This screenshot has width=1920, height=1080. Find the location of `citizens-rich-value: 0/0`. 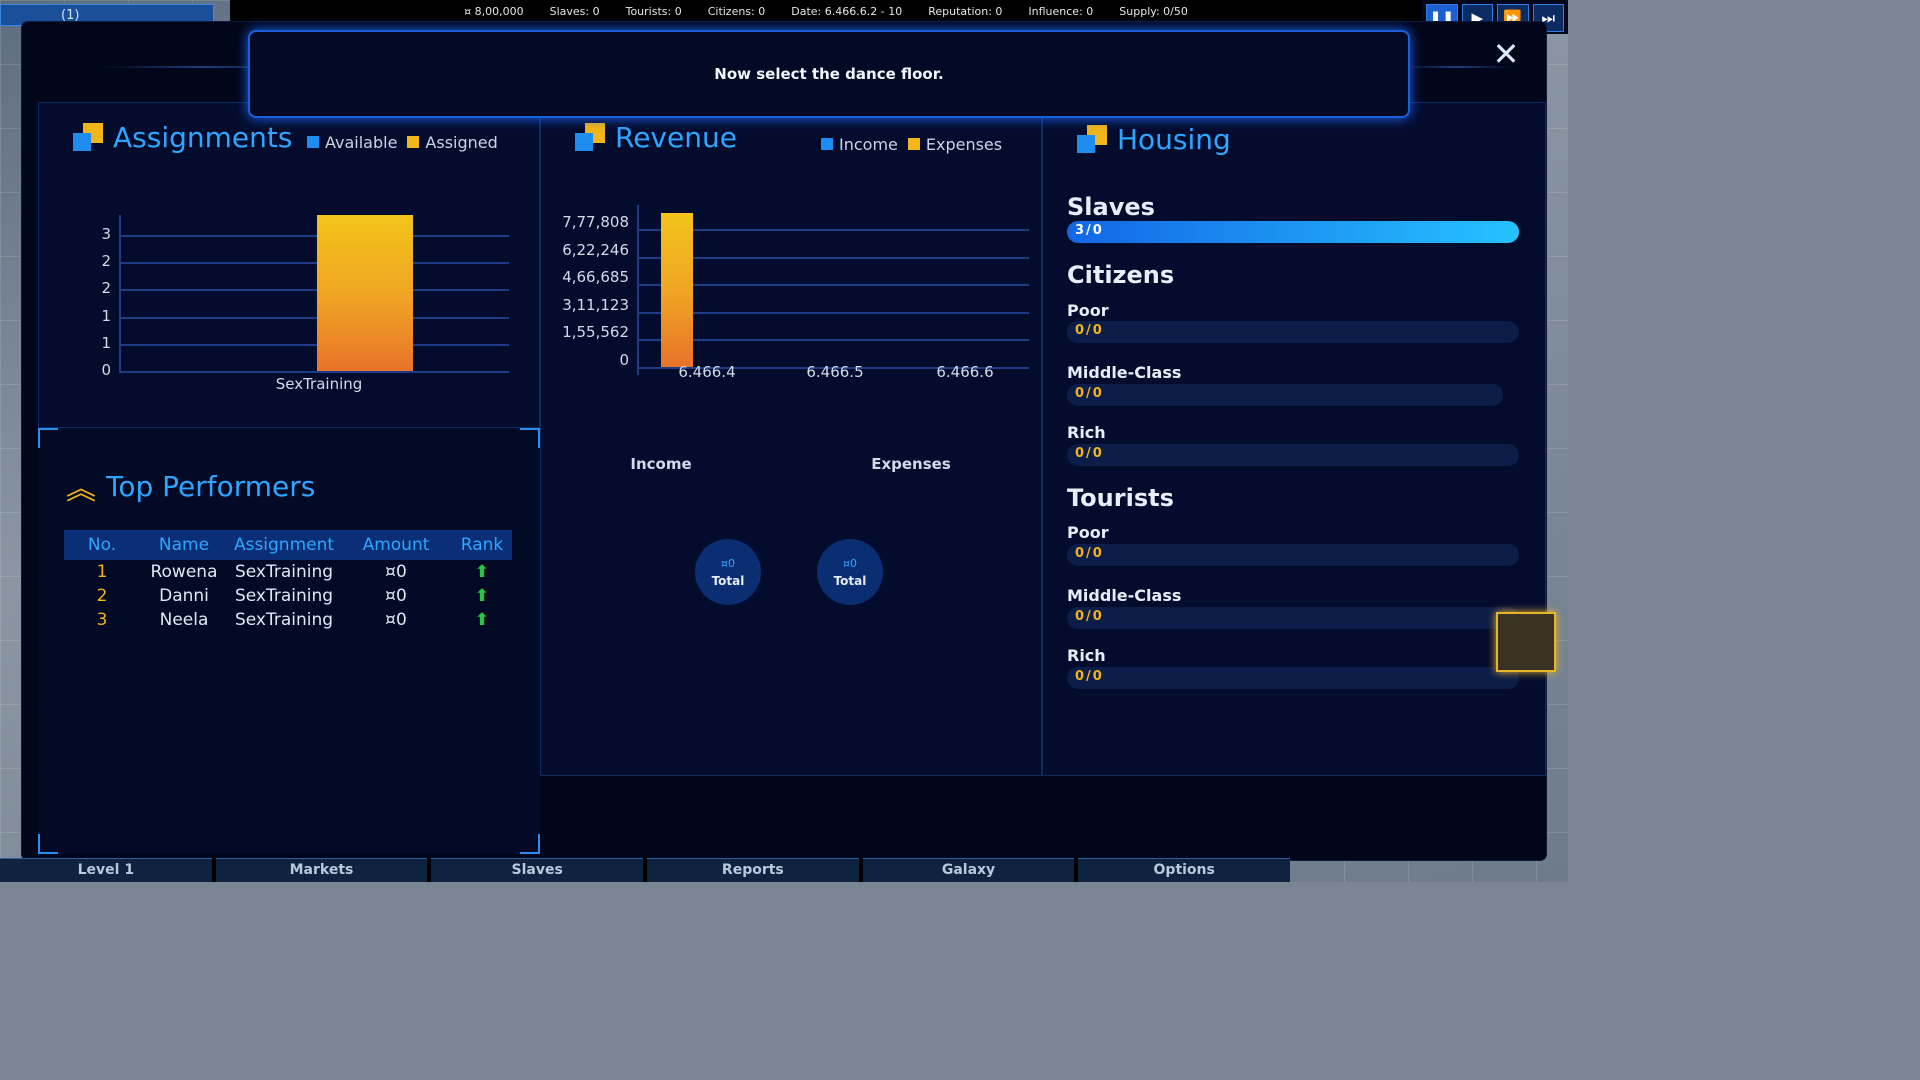

citizens-rich-value: 0/0 is located at coordinates (1089, 453).